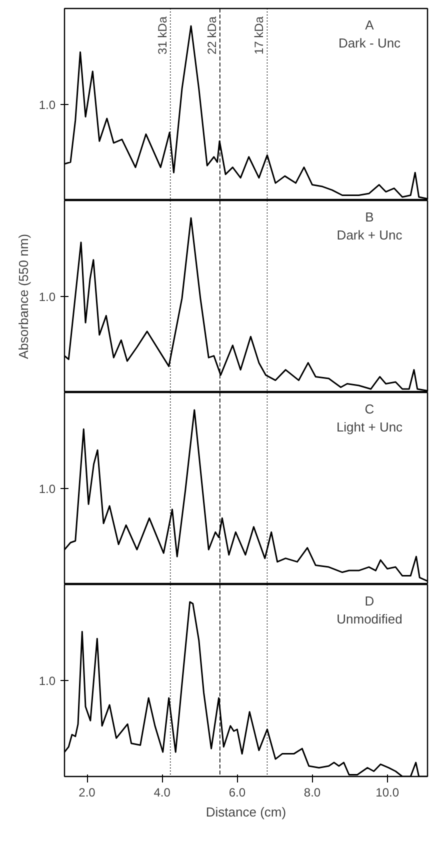  What do you see at coordinates (369, 601) in the screenshot?
I see `chart-title: D` at bounding box center [369, 601].